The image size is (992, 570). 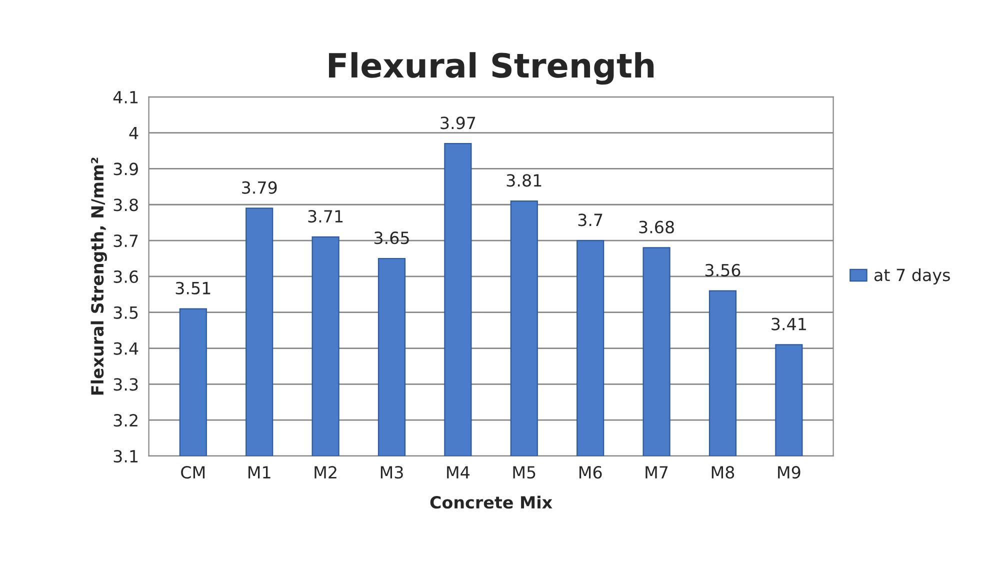 I want to click on x-tick-label: M3, so click(x=391, y=472).